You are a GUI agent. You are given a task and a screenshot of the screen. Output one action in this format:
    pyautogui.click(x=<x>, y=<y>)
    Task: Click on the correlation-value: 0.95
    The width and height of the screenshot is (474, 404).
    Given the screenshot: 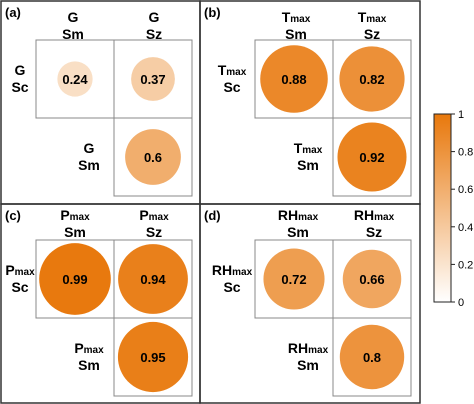 What is the action you would take?
    pyautogui.click(x=152, y=357)
    